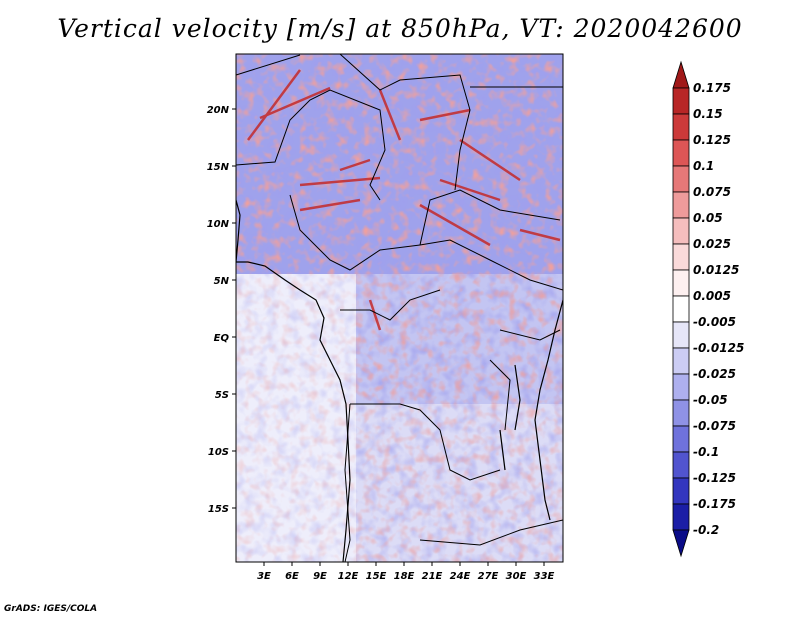 This screenshot has height=618, width=800. What do you see at coordinates (716, 270) in the screenshot?
I see `colorbar-label: 0.0125` at bounding box center [716, 270].